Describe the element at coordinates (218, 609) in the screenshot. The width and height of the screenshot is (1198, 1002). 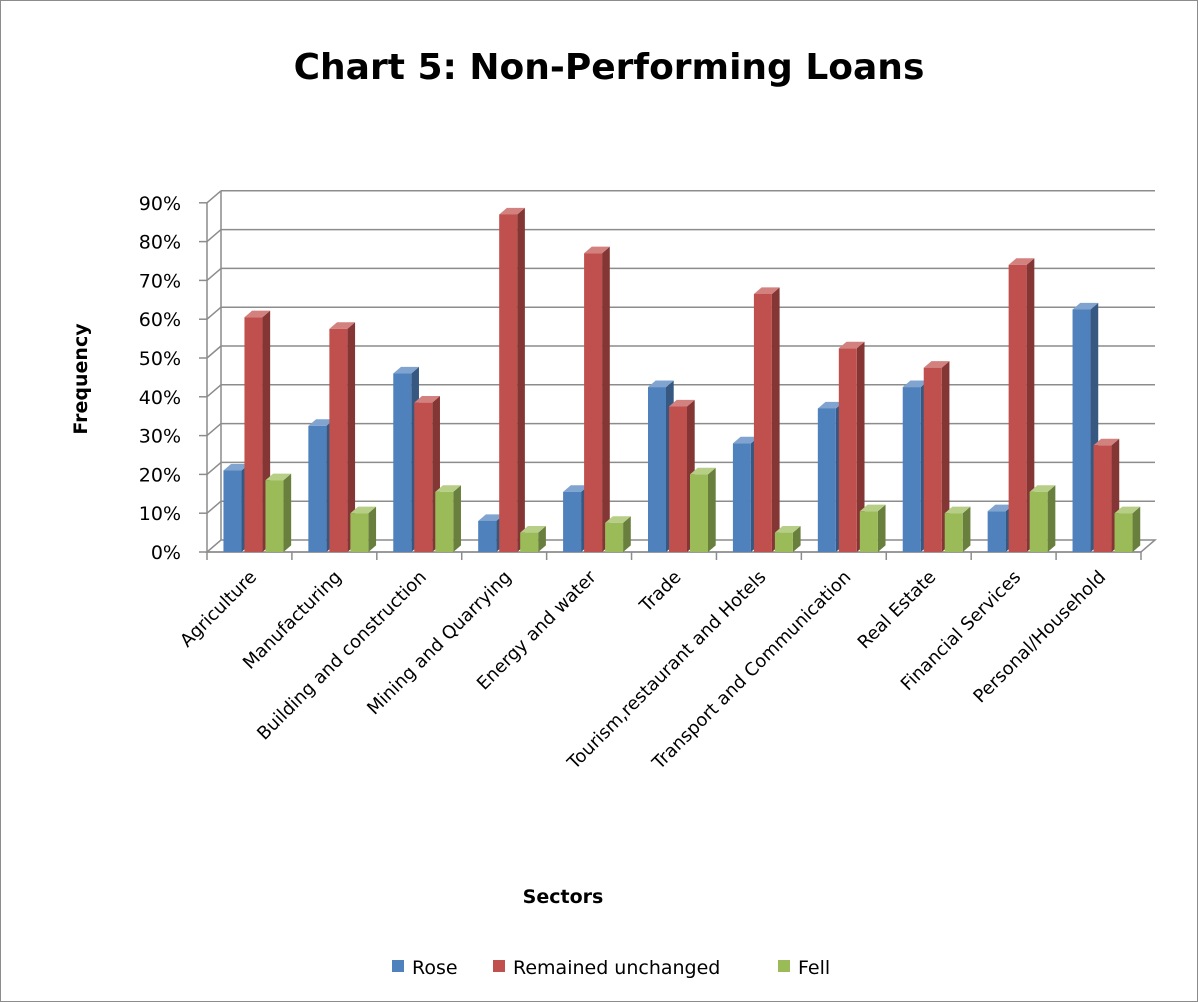
I see `x-category-label: Agriculture` at that location.